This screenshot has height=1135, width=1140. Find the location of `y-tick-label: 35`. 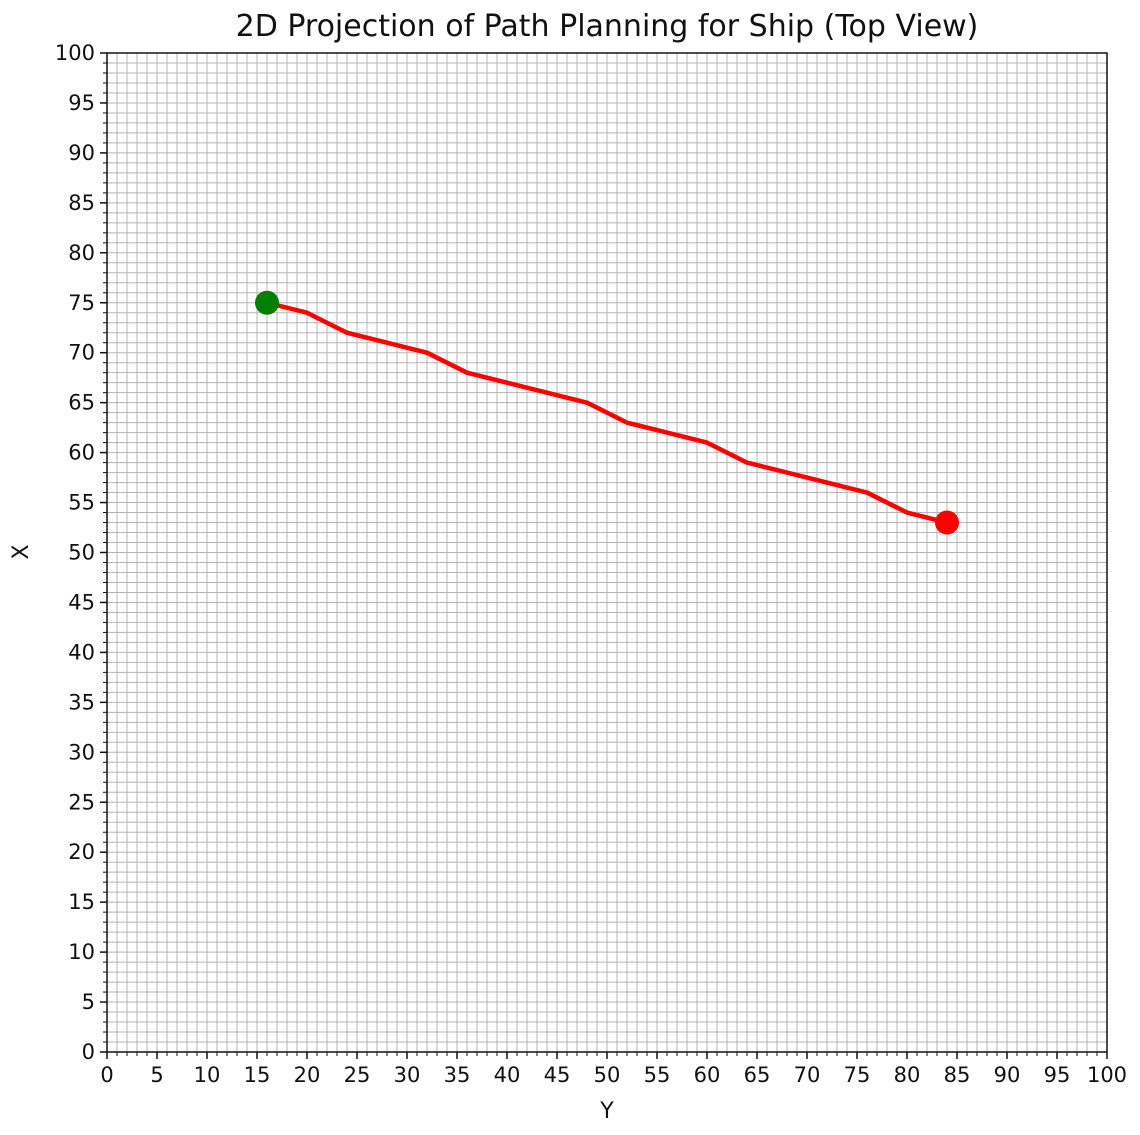

y-tick-label: 35 is located at coordinates (81, 702).